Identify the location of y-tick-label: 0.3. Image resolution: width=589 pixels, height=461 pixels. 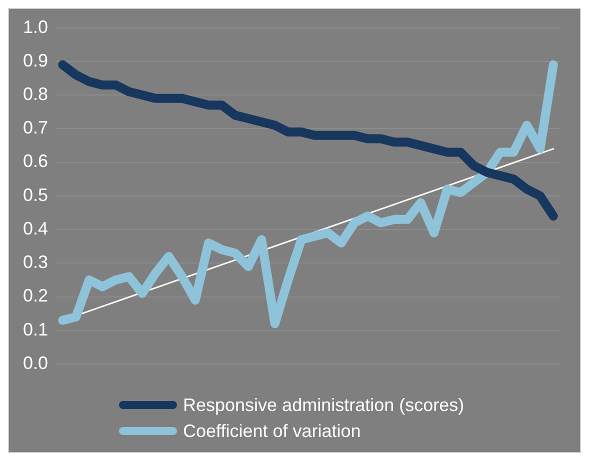
(35, 262).